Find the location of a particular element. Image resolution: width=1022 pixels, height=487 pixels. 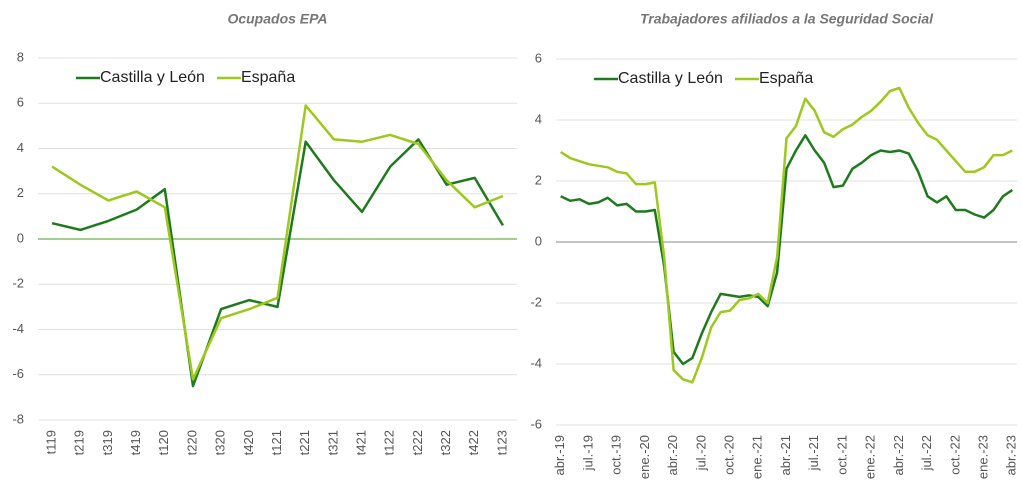

x-tick-label: ene.-21 is located at coordinates (757, 457).